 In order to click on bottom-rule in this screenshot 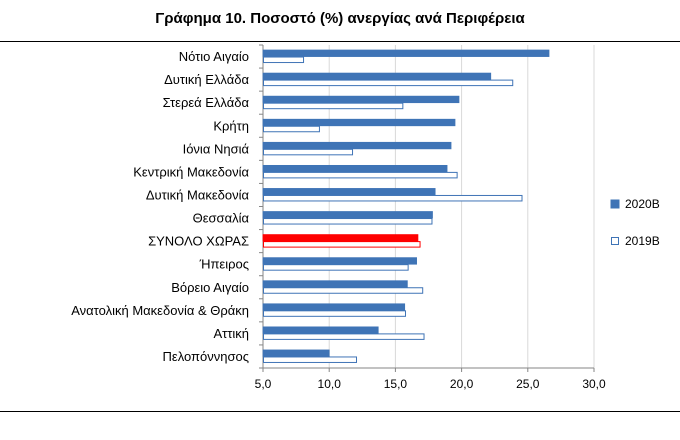, I will do `click(340, 411)`.